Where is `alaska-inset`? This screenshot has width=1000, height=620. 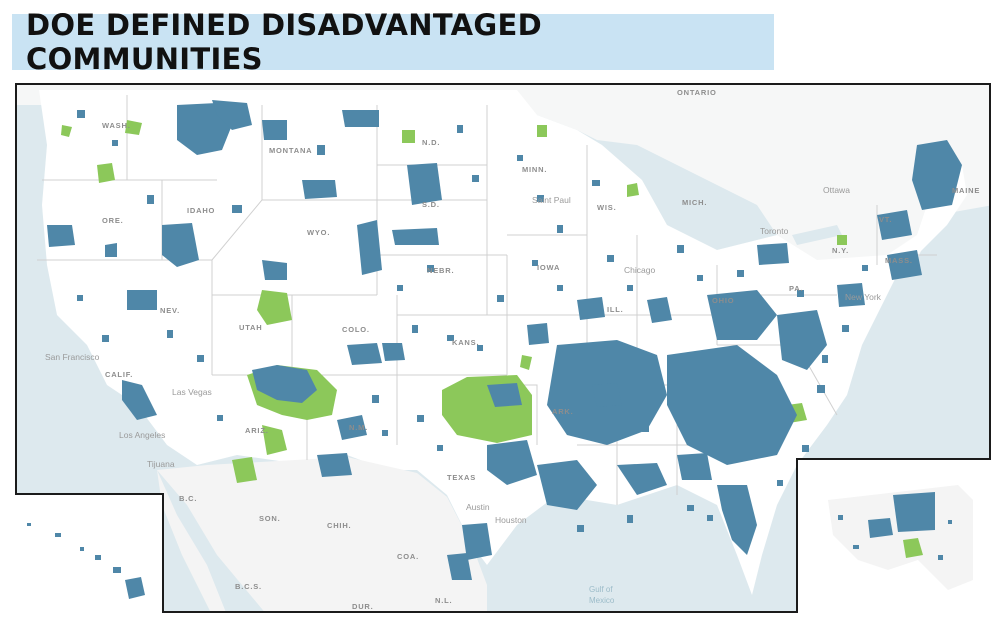 alaska-inset is located at coordinates (893, 535).